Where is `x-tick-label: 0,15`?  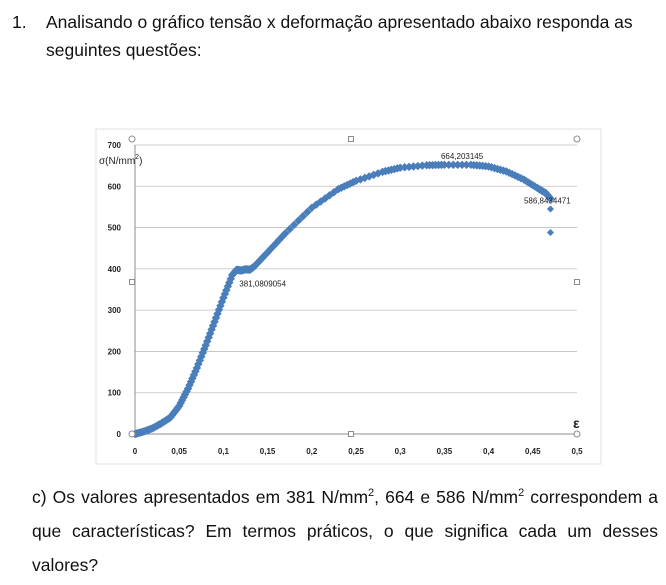 x-tick-label: 0,15 is located at coordinates (268, 451).